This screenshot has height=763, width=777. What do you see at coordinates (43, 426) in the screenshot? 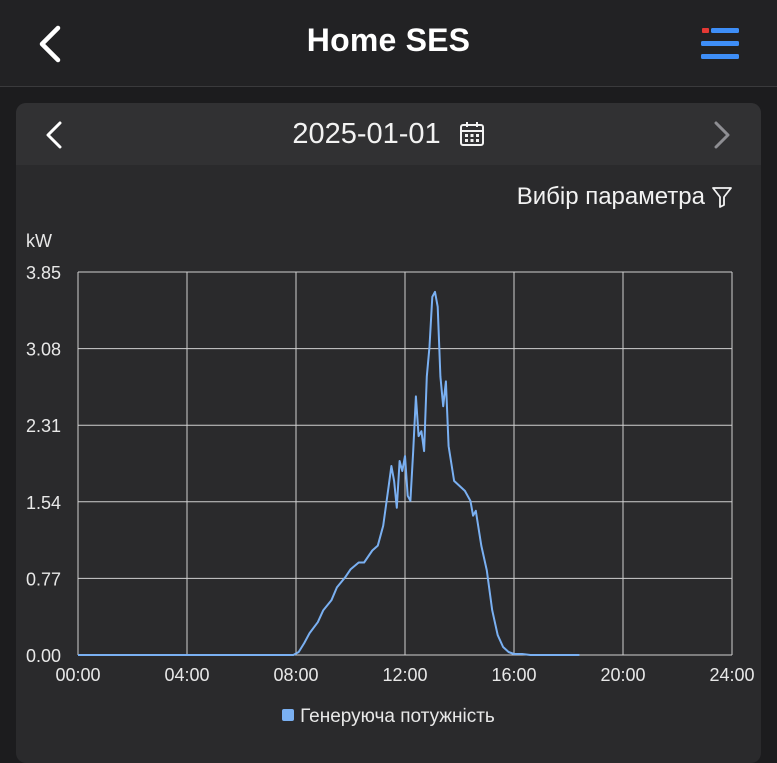
I see `y-tick-label: 2.31` at bounding box center [43, 426].